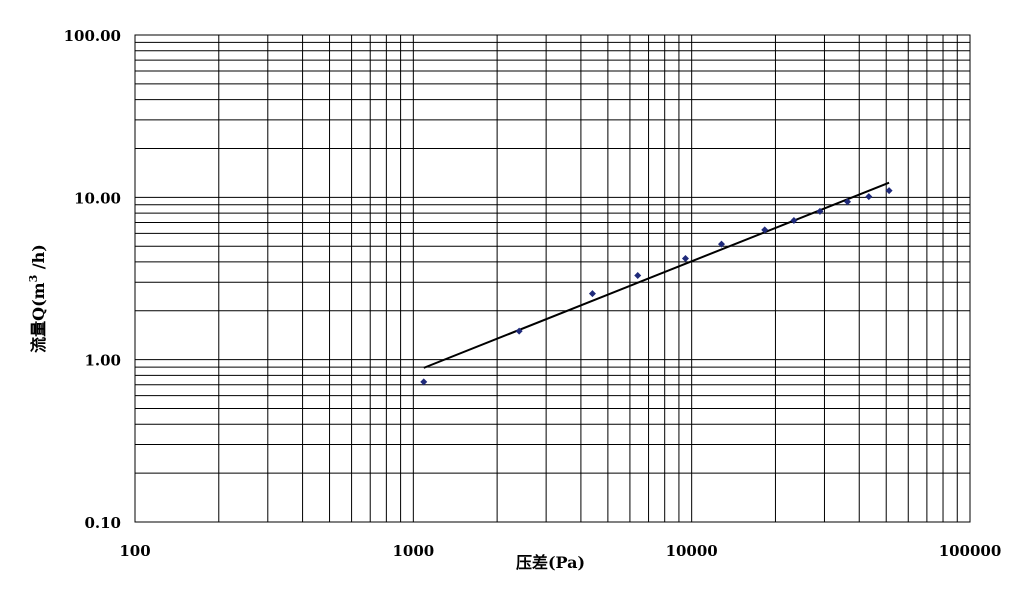  What do you see at coordinates (413, 551) in the screenshot?
I see `x-tick-label: 1000` at bounding box center [413, 551].